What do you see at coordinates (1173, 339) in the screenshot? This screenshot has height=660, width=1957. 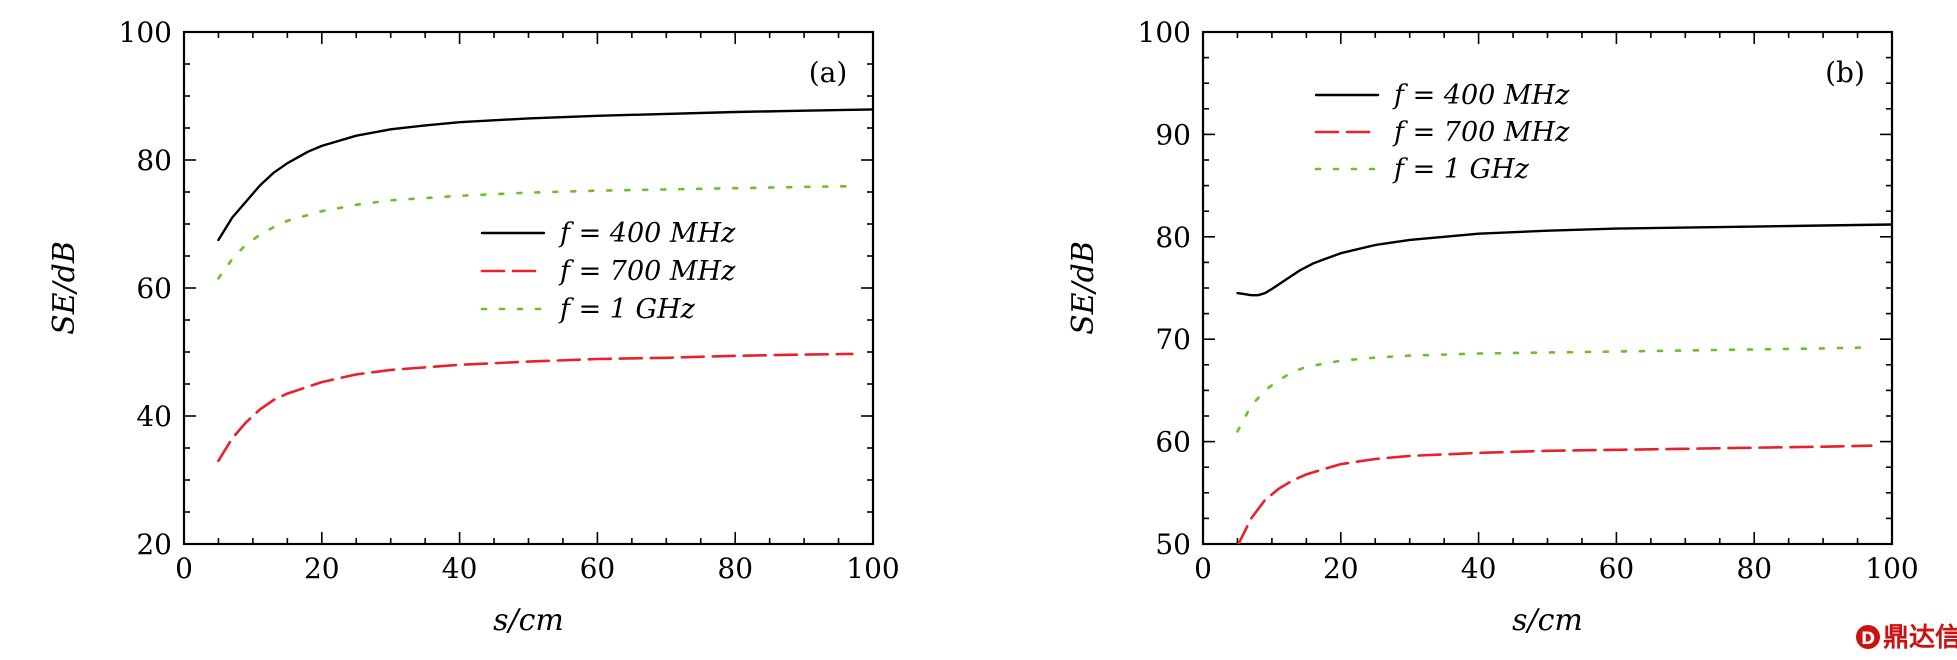 I see `y-tick-label: 70` at bounding box center [1173, 339].